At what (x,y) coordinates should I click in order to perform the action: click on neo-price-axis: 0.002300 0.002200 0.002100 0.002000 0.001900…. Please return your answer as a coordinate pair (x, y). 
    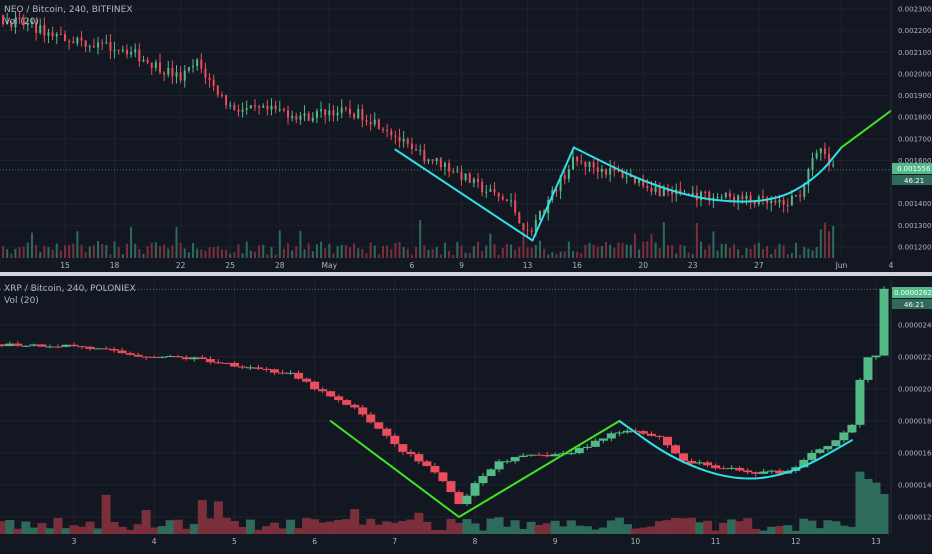
    Looking at the image, I should click on (914, 129).